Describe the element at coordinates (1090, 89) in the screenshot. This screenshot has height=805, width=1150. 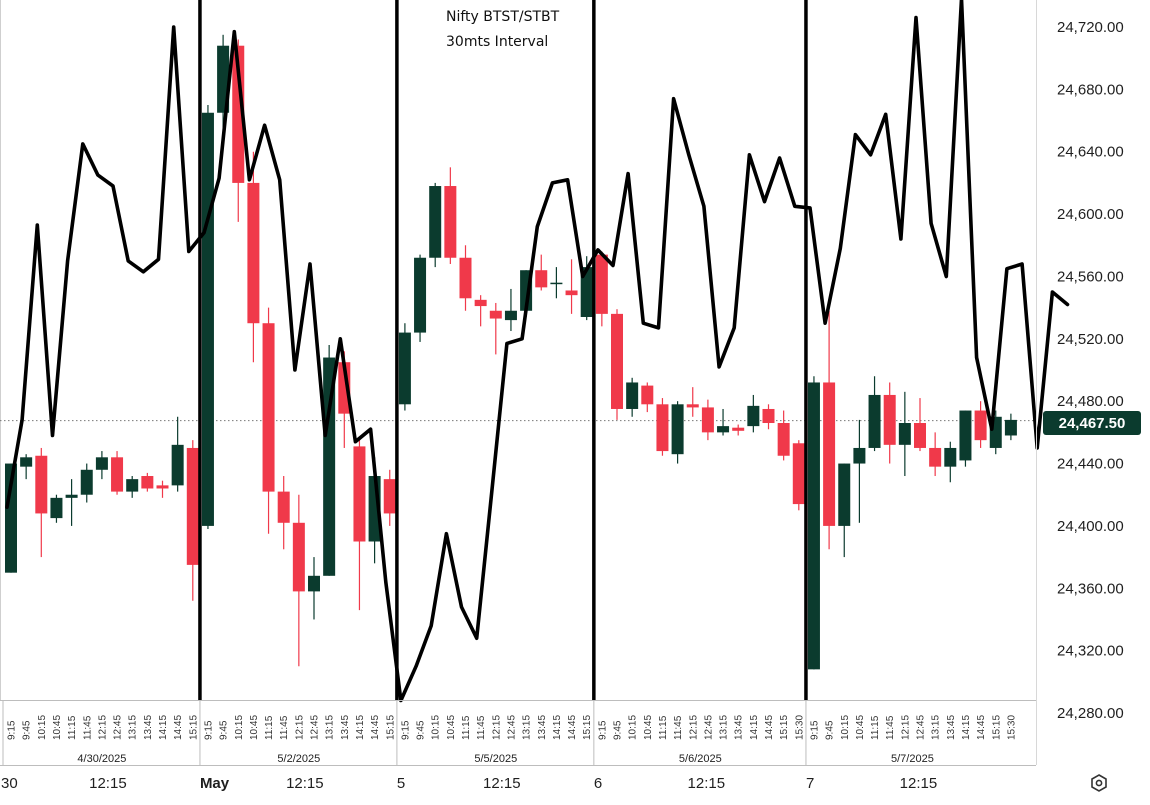
I see `y-tick-label: 24,680.00` at that location.